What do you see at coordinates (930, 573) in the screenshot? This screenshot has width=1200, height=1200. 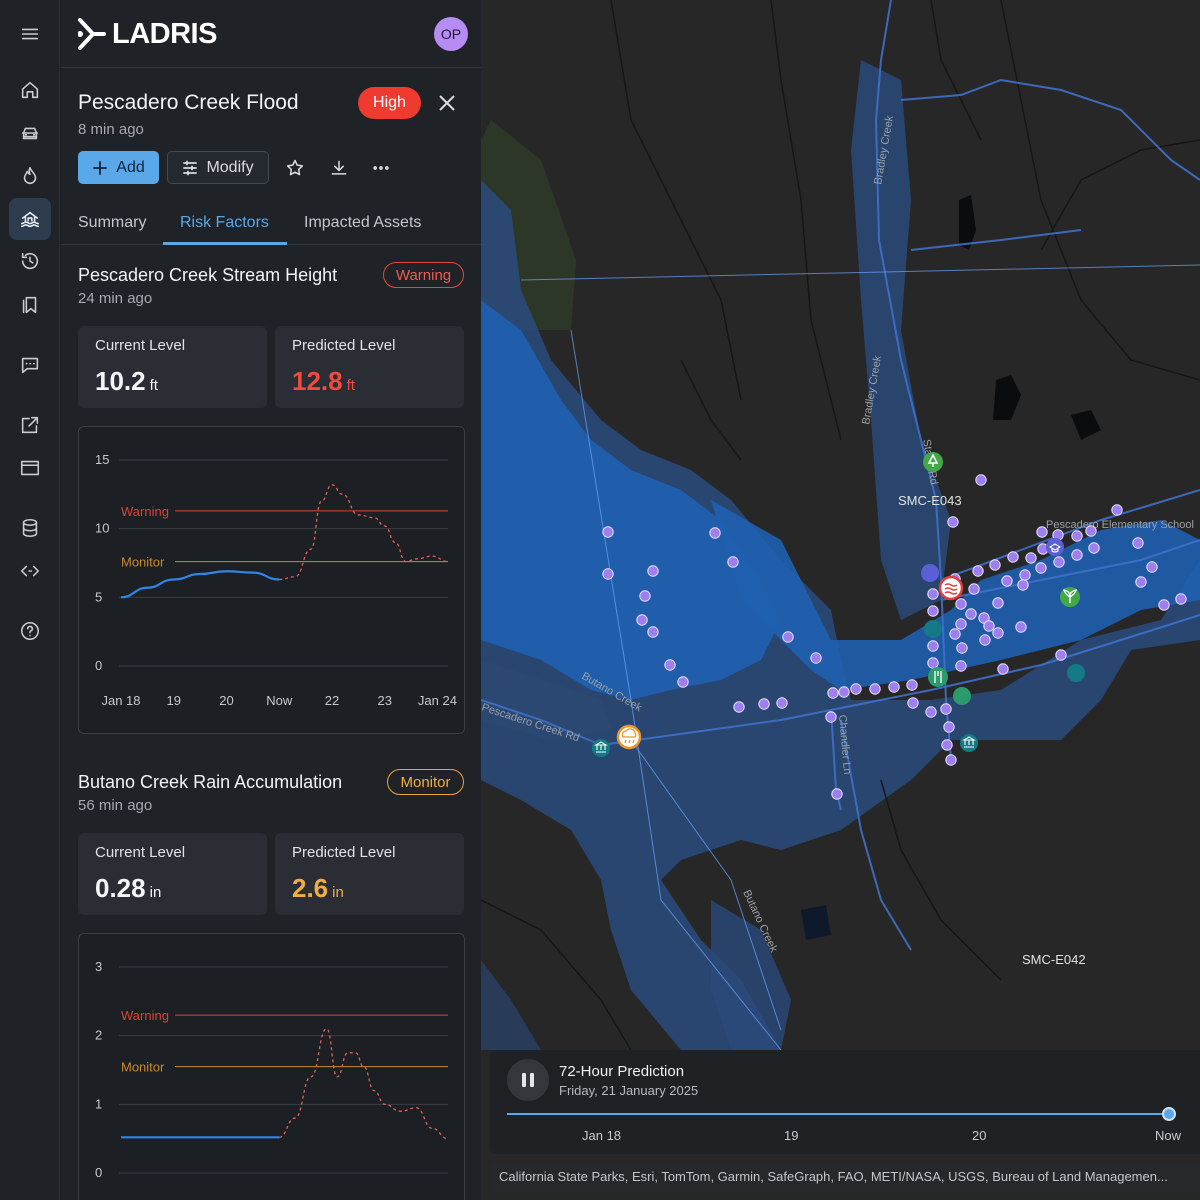 I see `people-icon` at bounding box center [930, 573].